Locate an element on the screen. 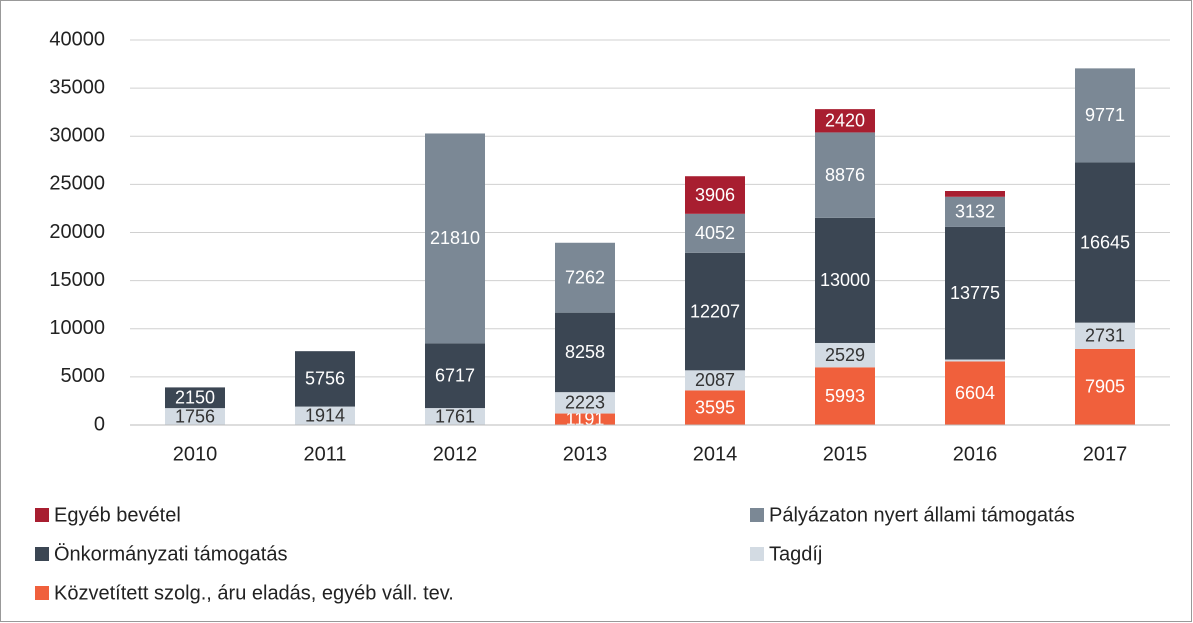 The height and width of the screenshot is (623, 1193). data-label: 16645 is located at coordinates (1105, 242).